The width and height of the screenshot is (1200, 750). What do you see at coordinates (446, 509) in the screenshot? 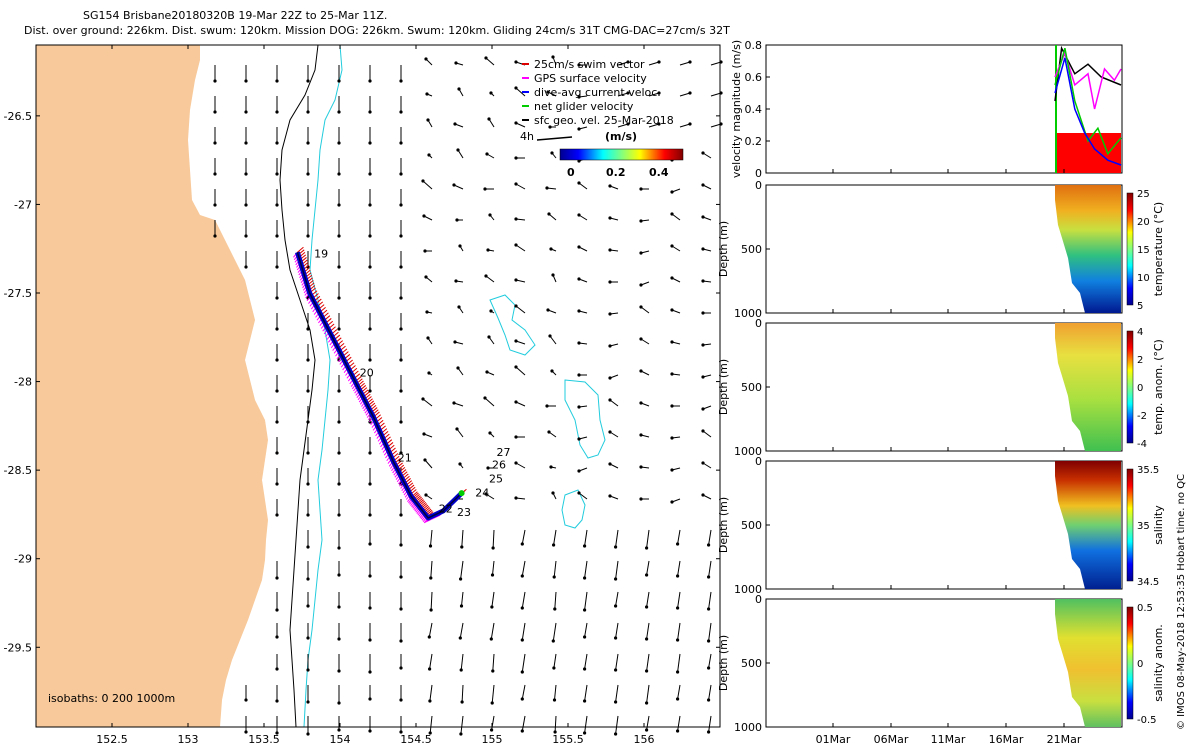
I see `day-label: 22` at bounding box center [446, 509].